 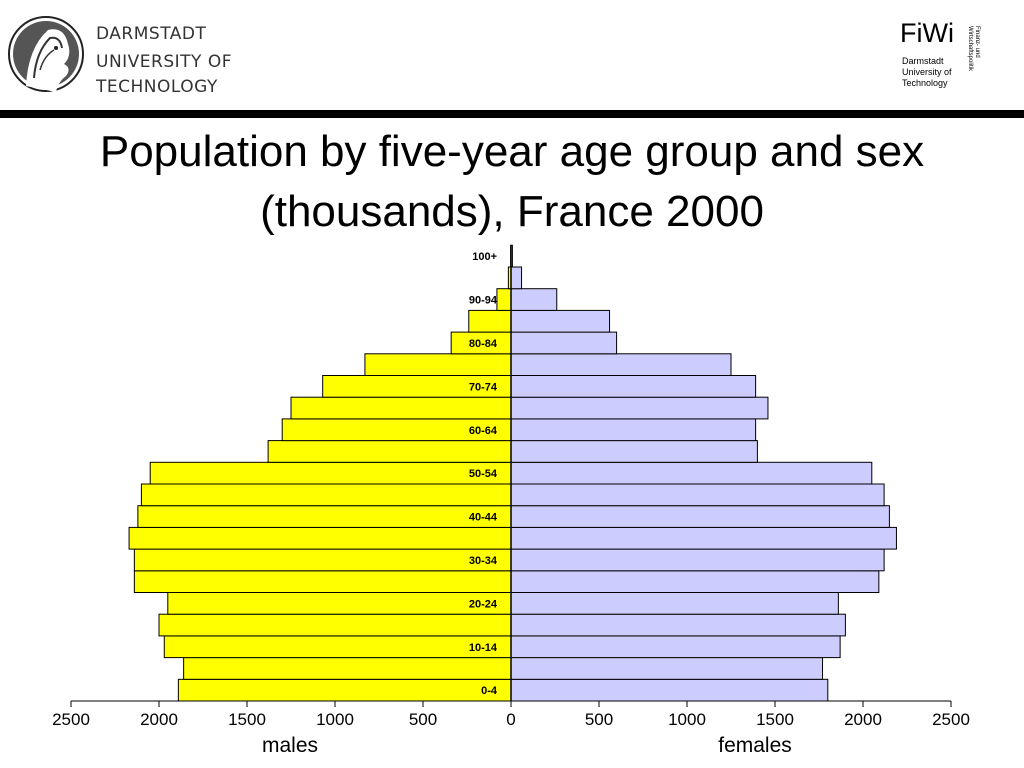 I want to click on age-group-label: 0-4, so click(x=489, y=691).